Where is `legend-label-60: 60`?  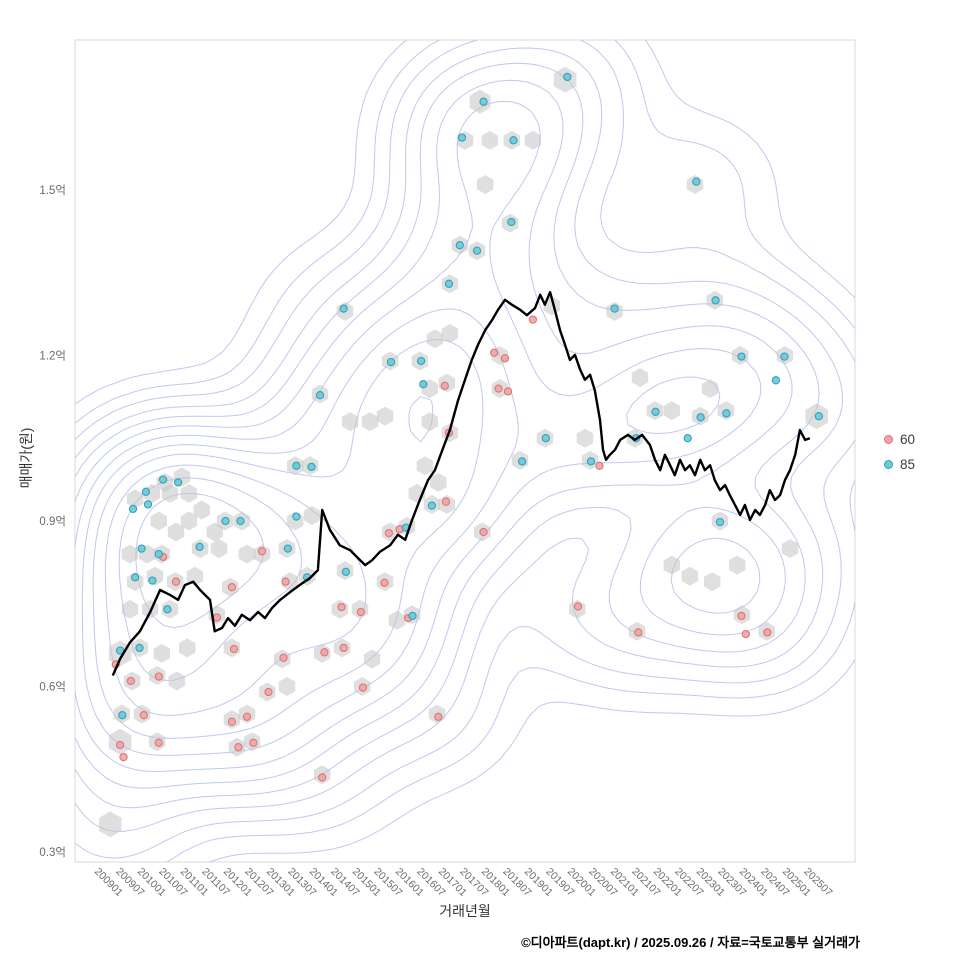 legend-label-60: 60 is located at coordinates (908, 439).